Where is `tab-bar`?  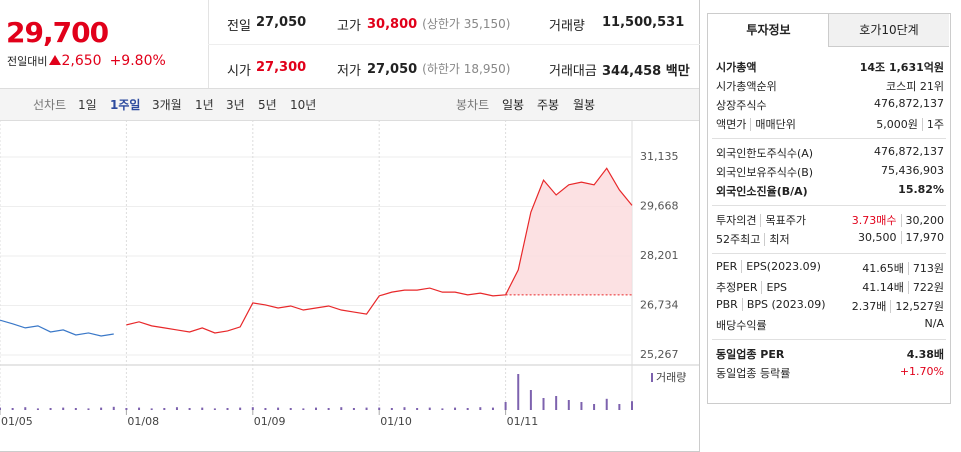
tab-bar is located at coordinates (349, 104).